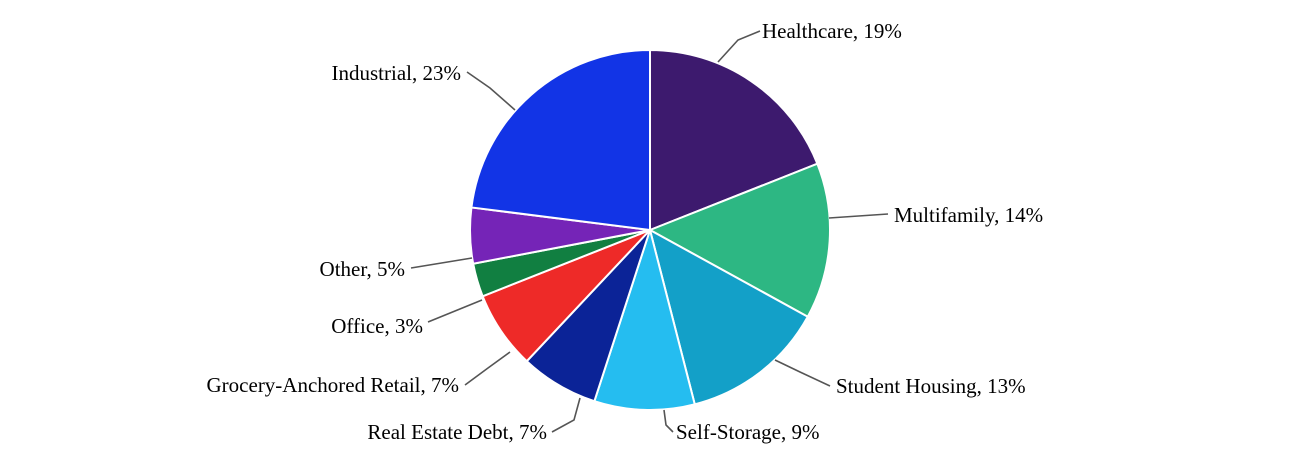 Image resolution: width=1300 pixels, height=460 pixels. Describe the element at coordinates (566, 415) in the screenshot. I see `leader-real-estate-debt` at that location.